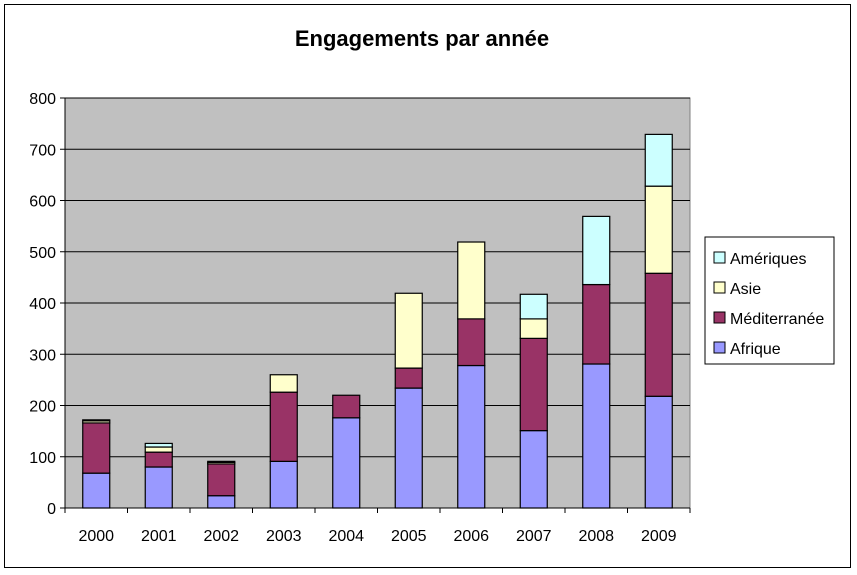 This screenshot has height=575, width=857. I want to click on bar-segment-afrique-2008, so click(596, 436).